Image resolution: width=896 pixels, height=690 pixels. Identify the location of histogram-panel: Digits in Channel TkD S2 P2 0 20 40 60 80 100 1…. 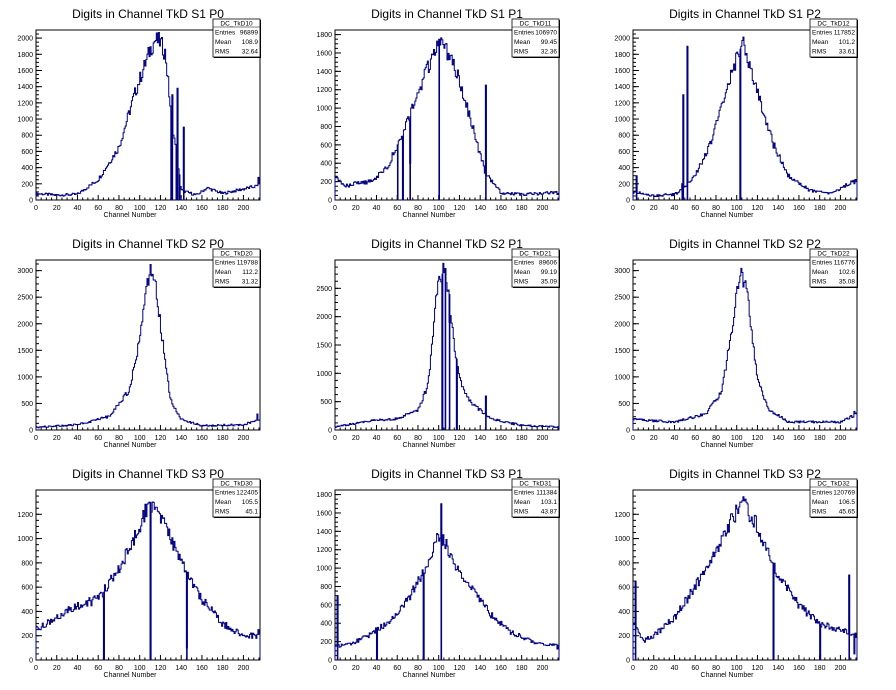
(736, 343).